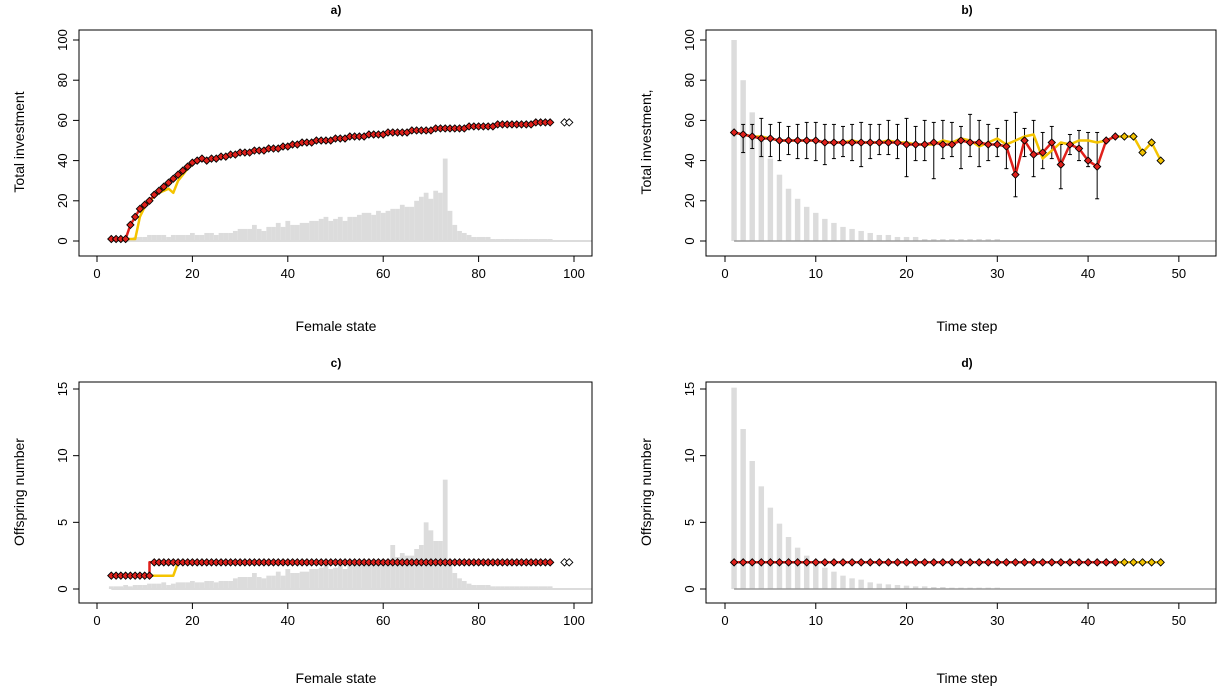 This screenshot has height=690, width=1217. What do you see at coordinates (288, 620) in the screenshot?
I see `x-tick-label: 40` at bounding box center [288, 620].